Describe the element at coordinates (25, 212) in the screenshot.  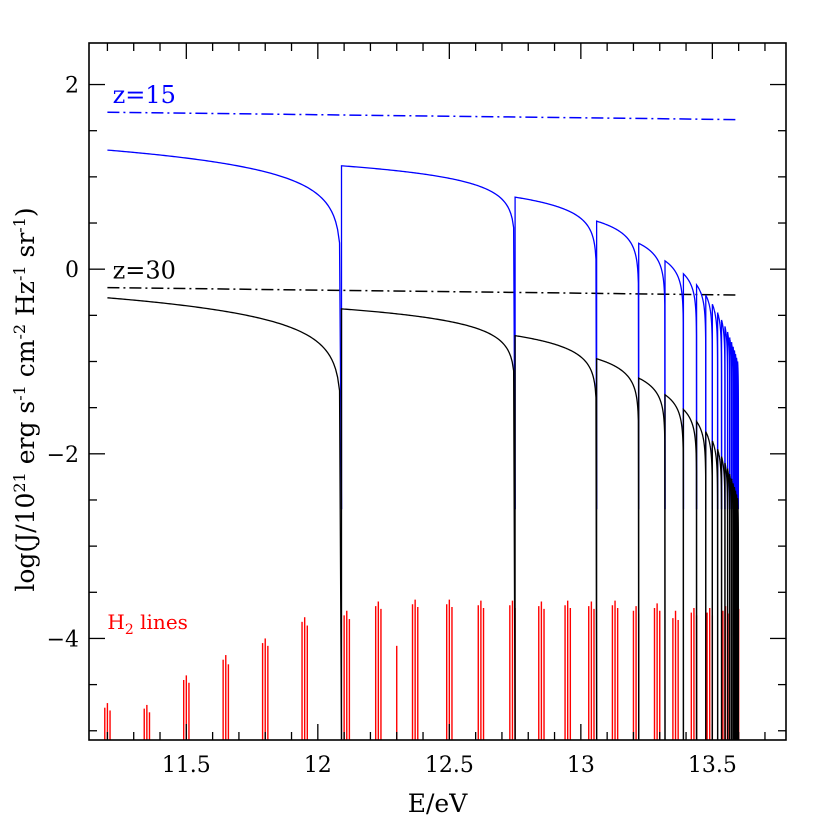
I see `y-axis-title-part: )` at that location.